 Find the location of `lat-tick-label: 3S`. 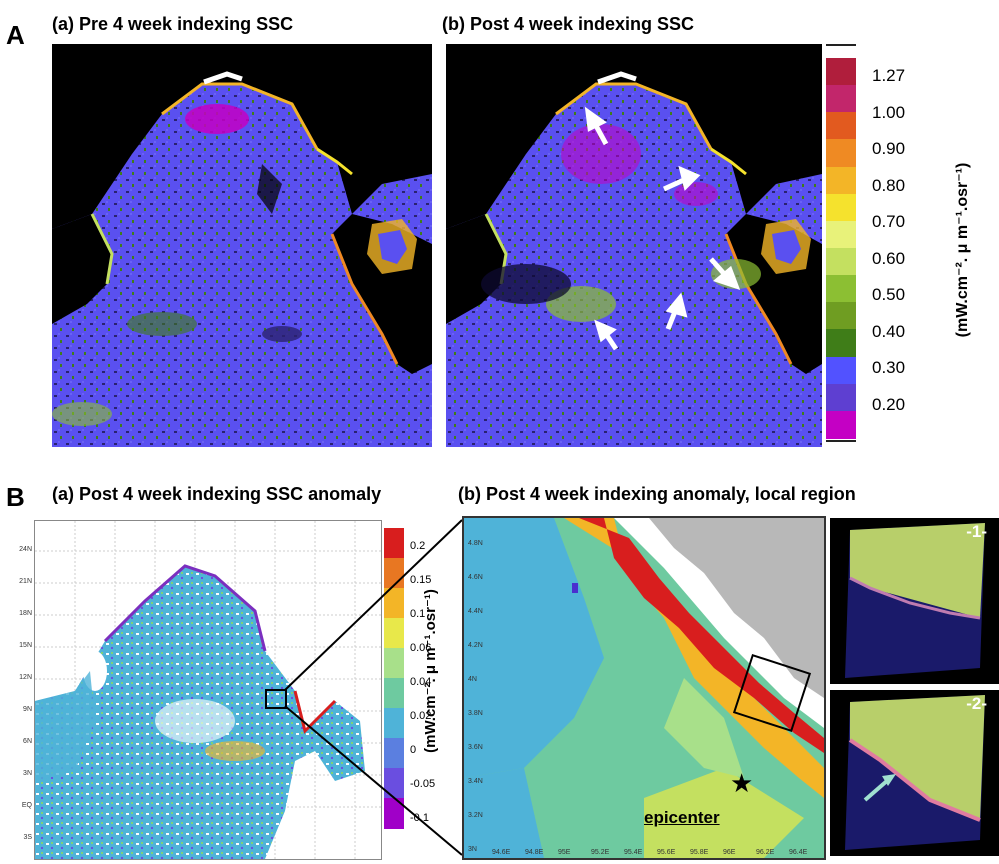

lat-tick-label: 3S is located at coordinates (27, 837).